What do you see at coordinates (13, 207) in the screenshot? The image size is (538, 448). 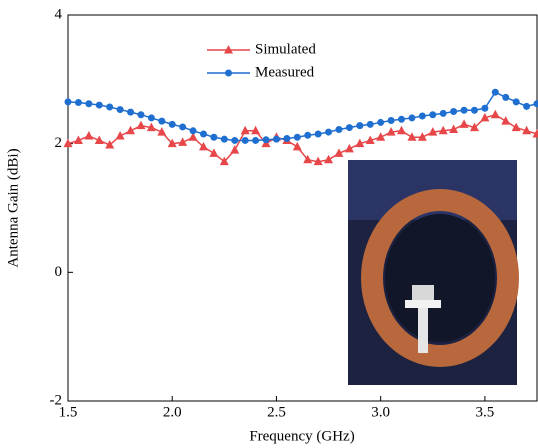 I see `y-axis-label: Antenna Gain (dBi)` at bounding box center [13, 207].